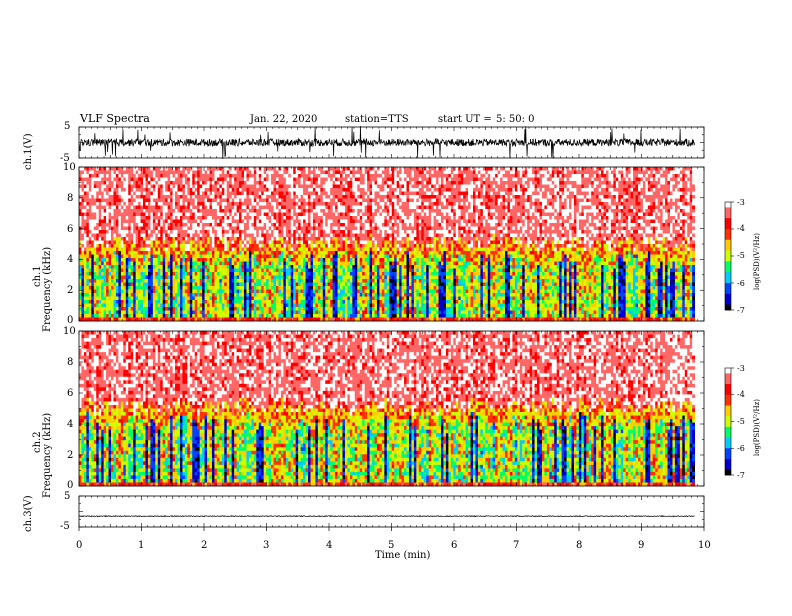 This screenshot has height=616, width=792. I want to click on ch3-ytick-top: 5, so click(67, 497).